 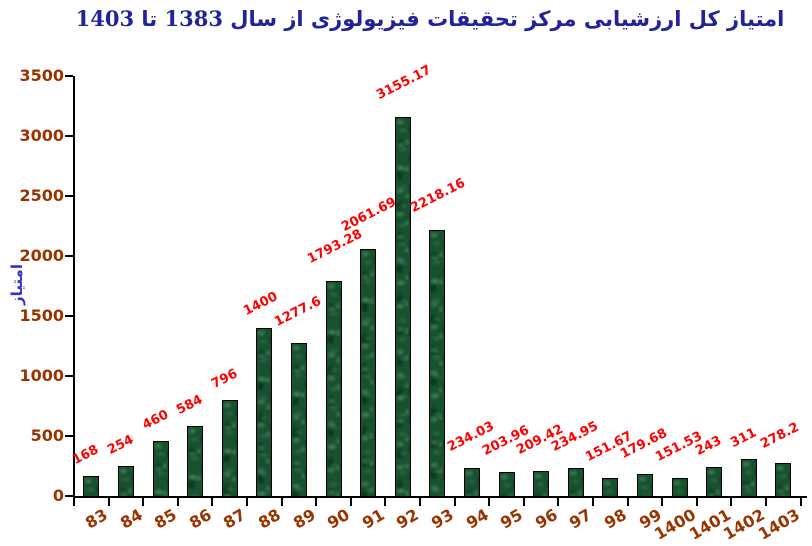 I want to click on bar-value-text: 460, so click(x=155, y=420).